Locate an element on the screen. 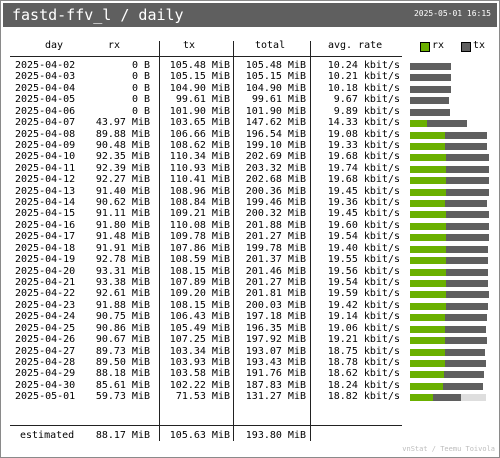 The width and height of the screenshot is (500, 458). row-avg-rate: 9.89 kbit/s is located at coordinates (366, 111).